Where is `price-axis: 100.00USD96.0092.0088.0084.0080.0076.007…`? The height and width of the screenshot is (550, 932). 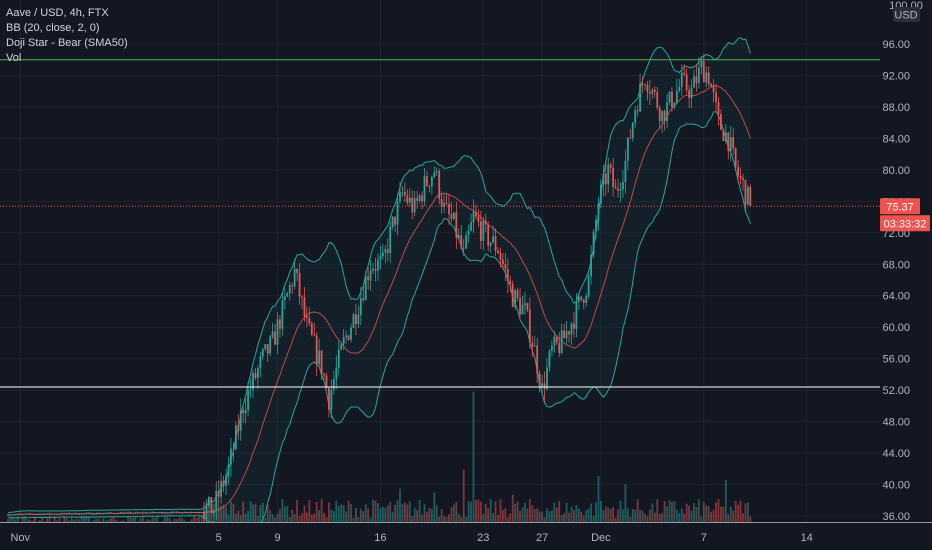
price-axis: 100.00USD96.0092.0088.0084.0080.0076.007… is located at coordinates (906, 275).